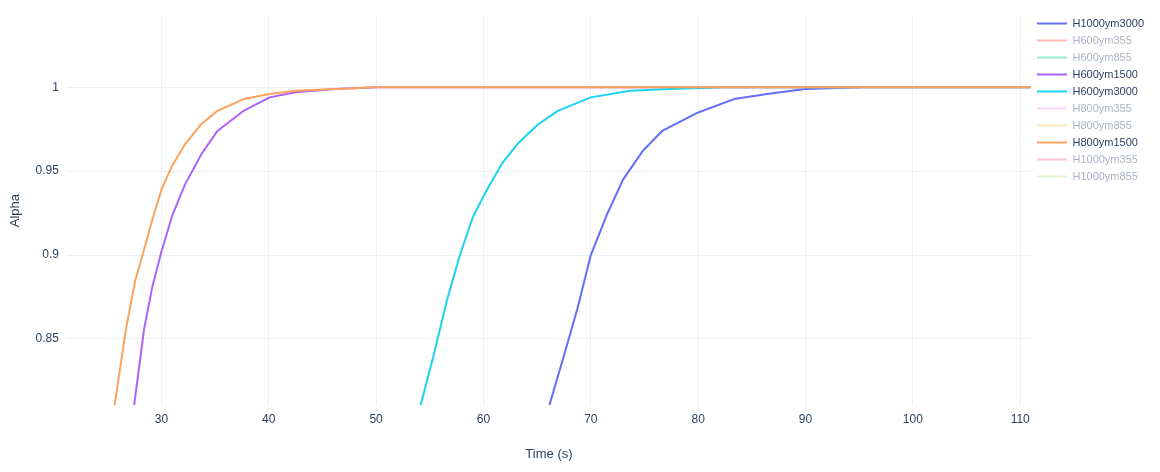  Describe the element at coordinates (805, 418) in the screenshot. I see `x-tick-label: 90` at that location.